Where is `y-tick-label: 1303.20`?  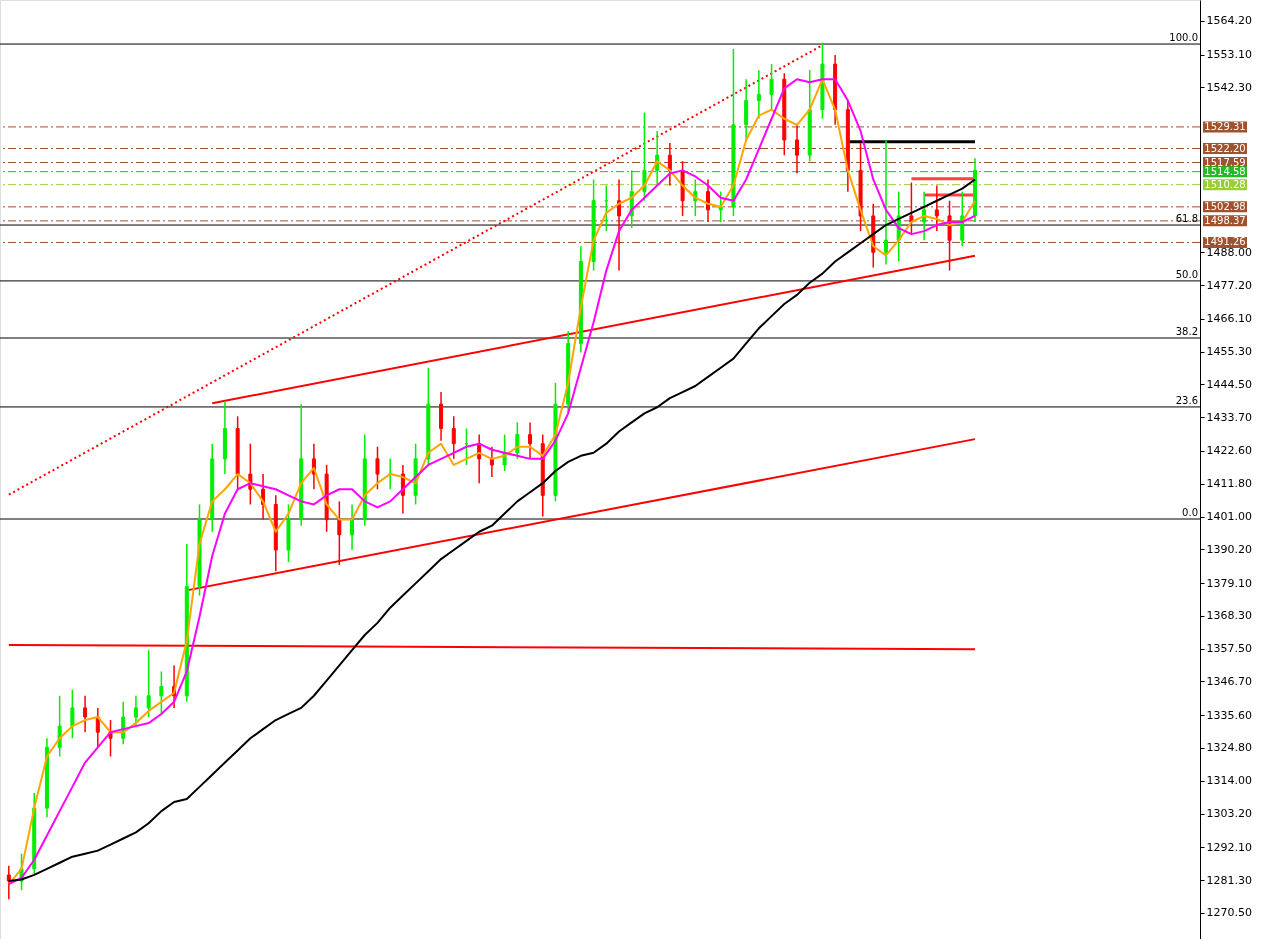 y-tick-label: 1303.20 is located at coordinates (1229, 814).